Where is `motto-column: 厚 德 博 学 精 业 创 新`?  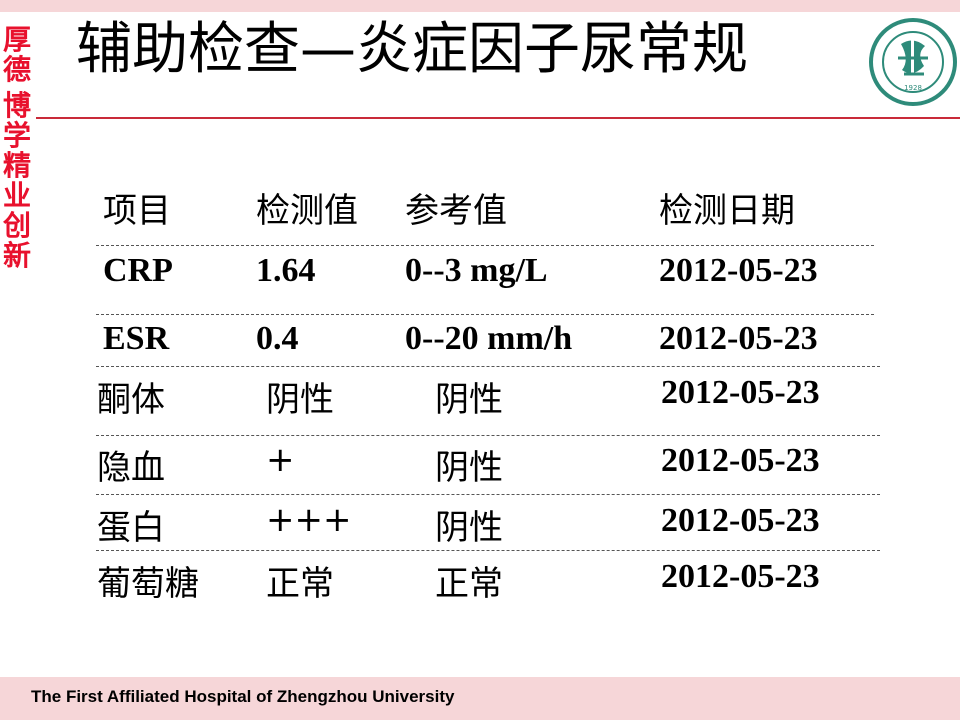
motto-column: 厚 德 博 学 精 业 创 新 is located at coordinates (17, 149).